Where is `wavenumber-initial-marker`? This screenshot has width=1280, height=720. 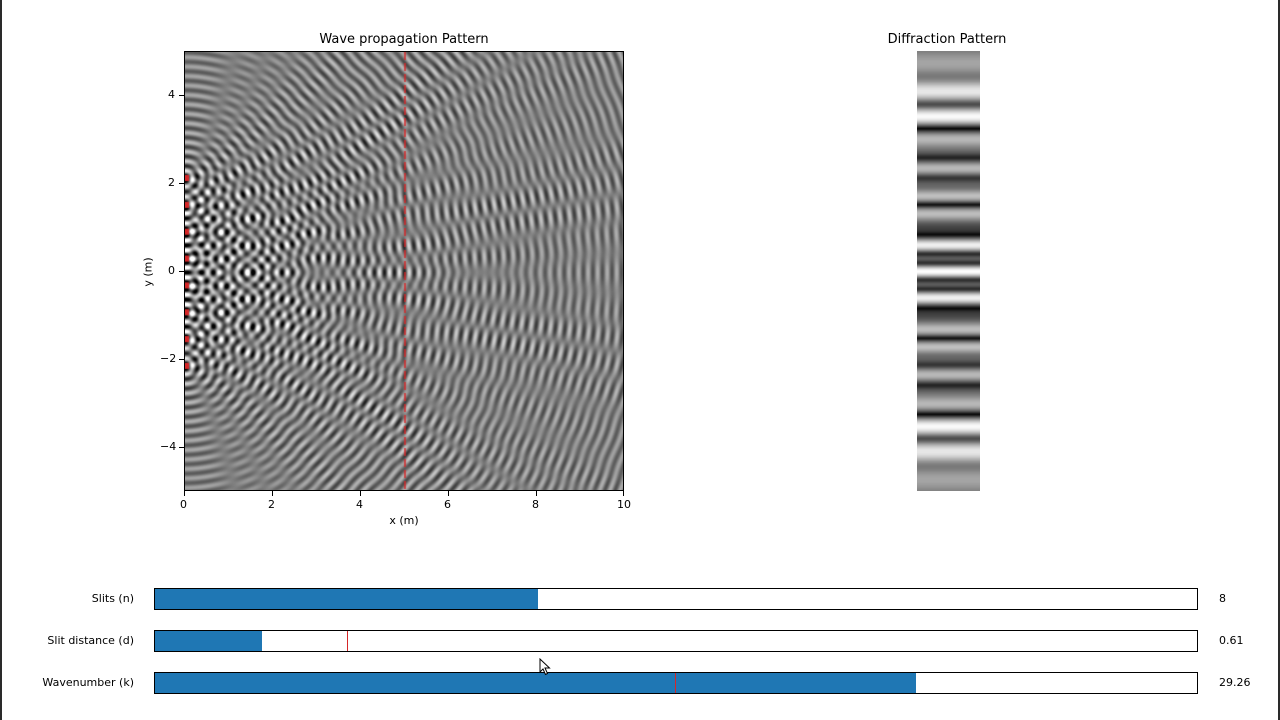
wavenumber-initial-marker is located at coordinates (675, 683).